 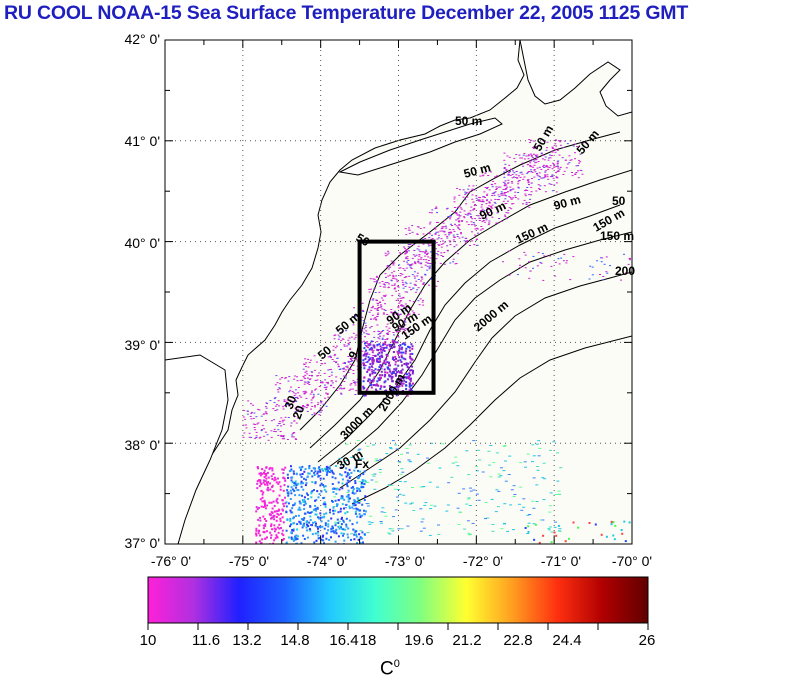 What do you see at coordinates (142, 141) in the screenshot?
I see `lat-label-41: 41° 0'` at bounding box center [142, 141].